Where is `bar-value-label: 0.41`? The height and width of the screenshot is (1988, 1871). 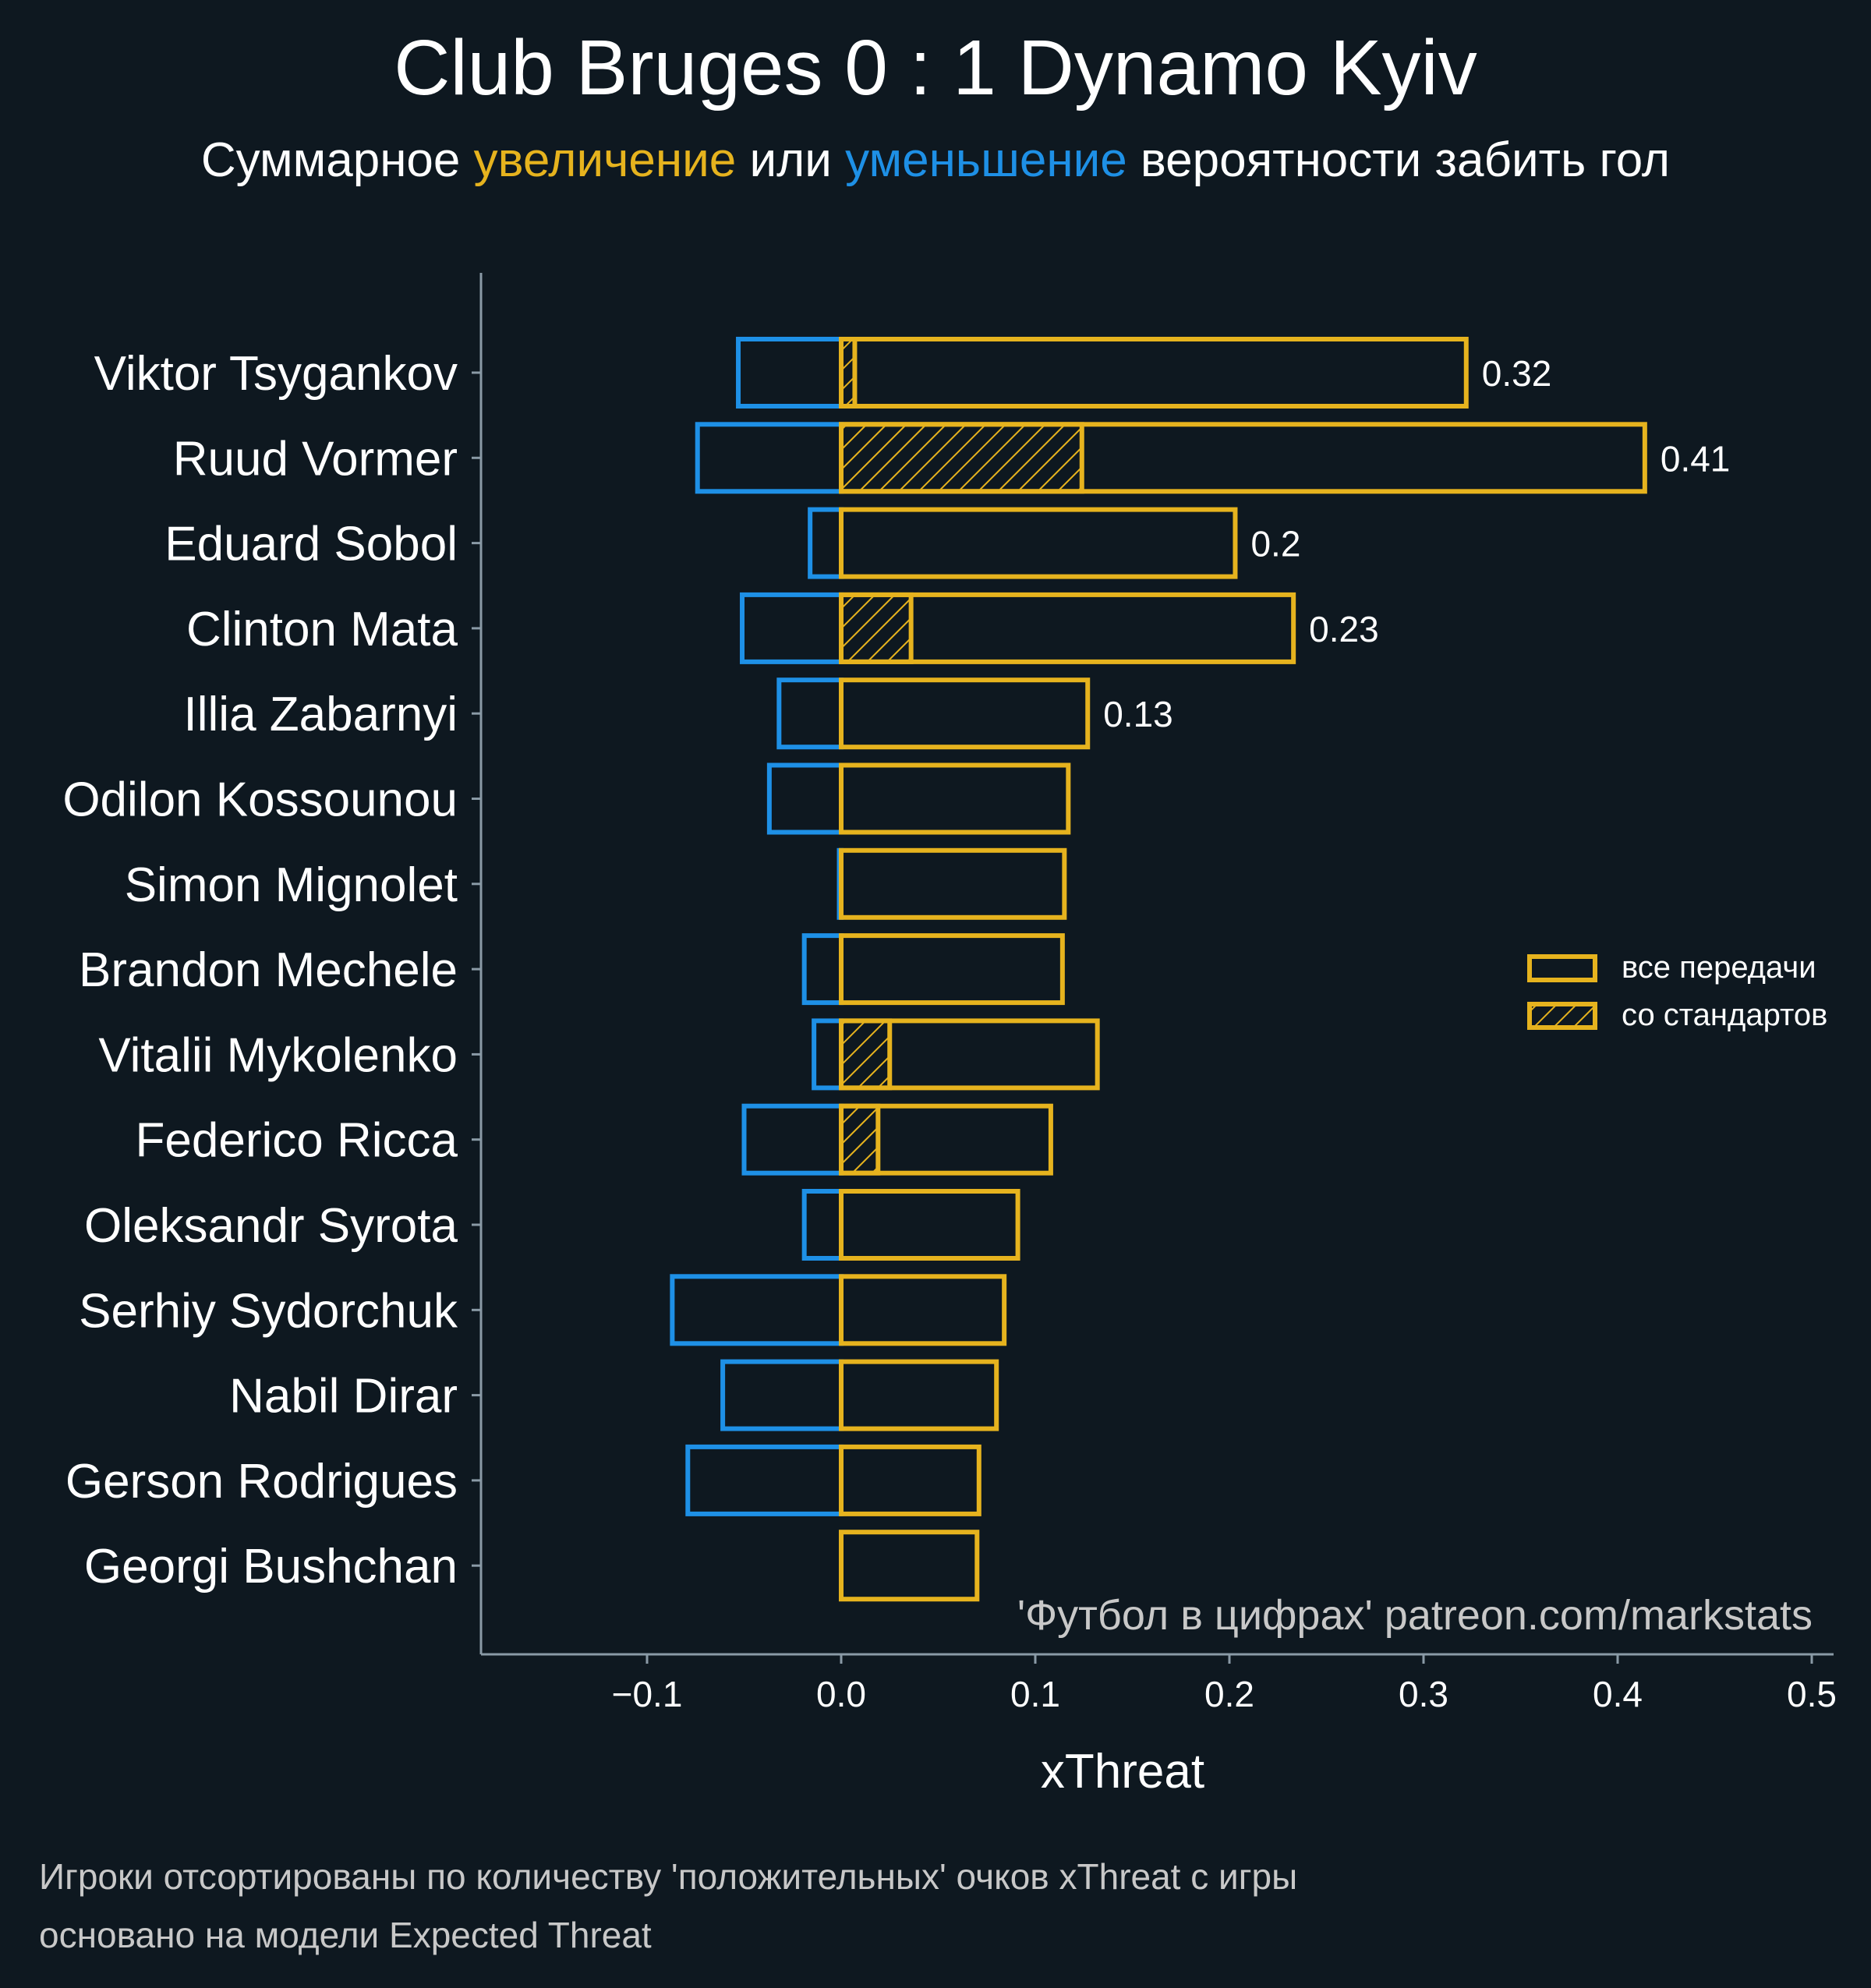
bar-value-label: 0.41 is located at coordinates (1696, 458).